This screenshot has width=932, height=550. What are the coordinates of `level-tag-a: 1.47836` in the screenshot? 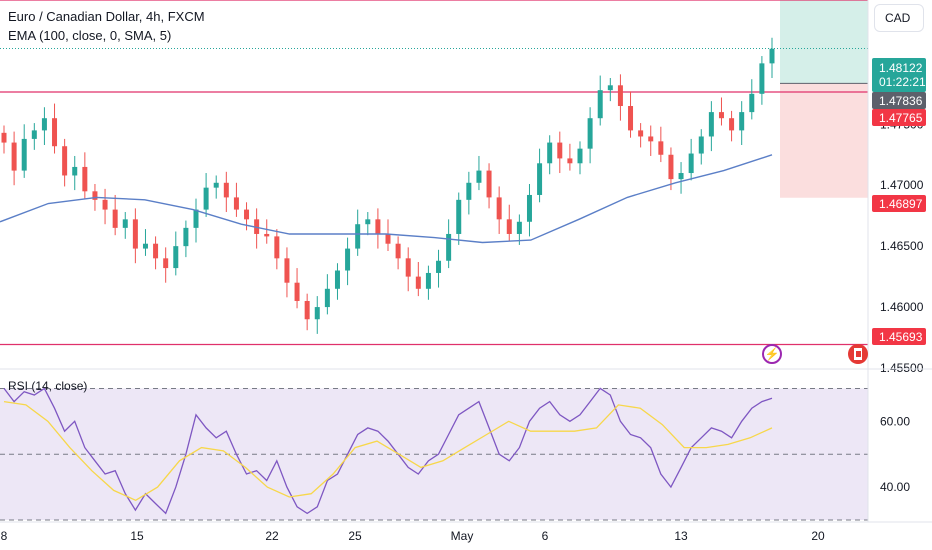 It's located at (899, 100).